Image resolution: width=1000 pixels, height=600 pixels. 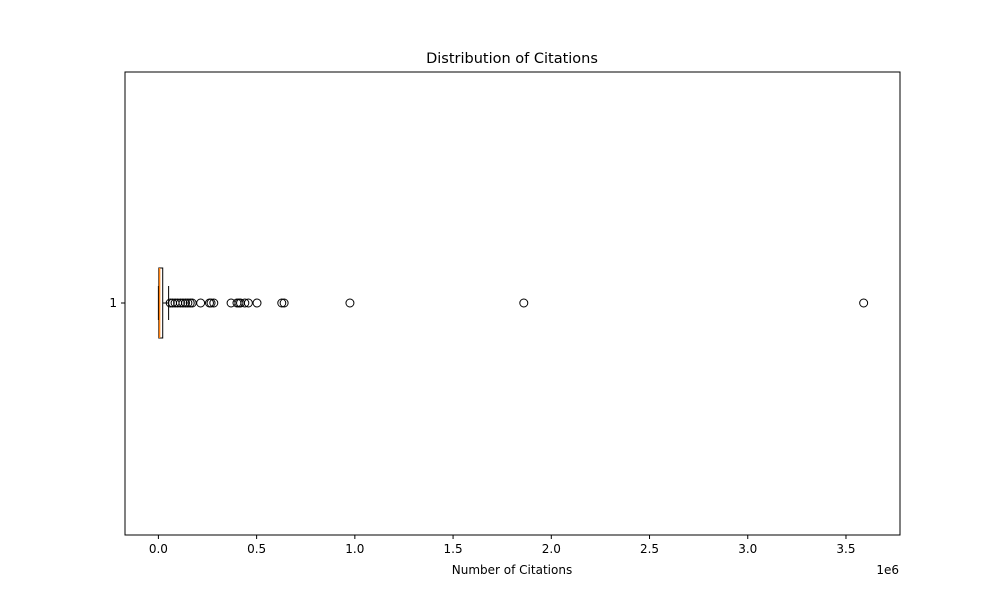 I want to click on x-tick-label-4: 2.0, so click(x=551, y=549).